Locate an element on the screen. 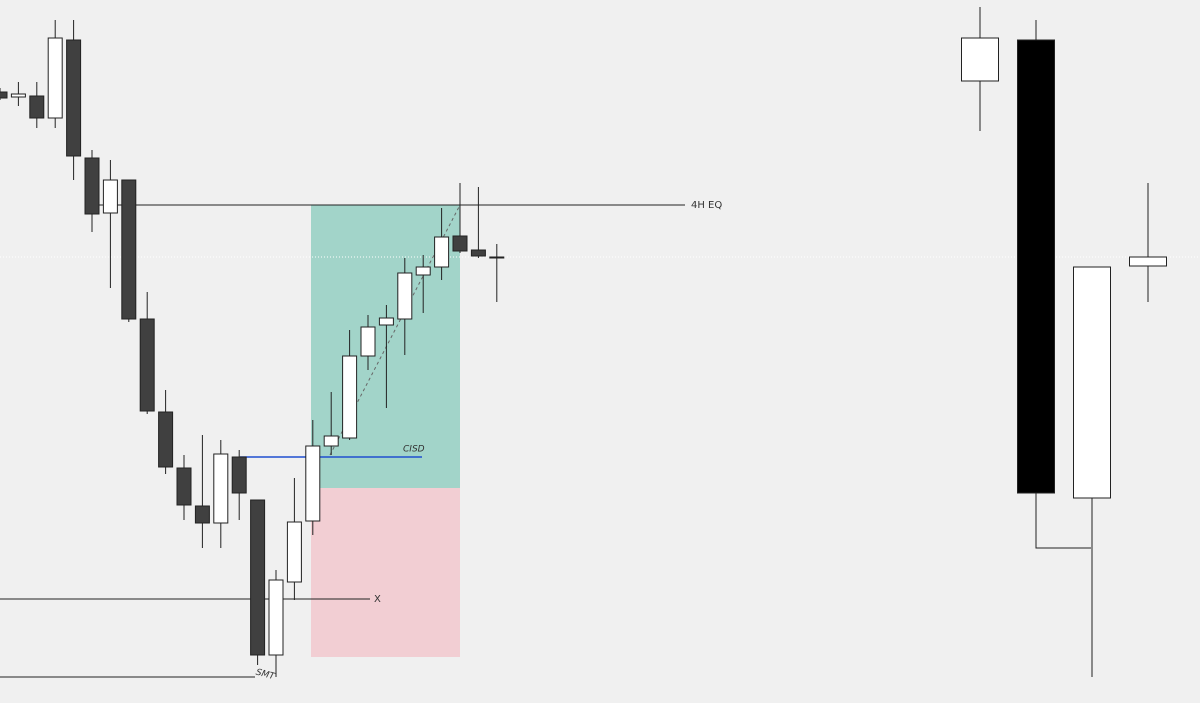 The height and width of the screenshot is (703, 1200). smt-label: SMT is located at coordinates (266, 675).